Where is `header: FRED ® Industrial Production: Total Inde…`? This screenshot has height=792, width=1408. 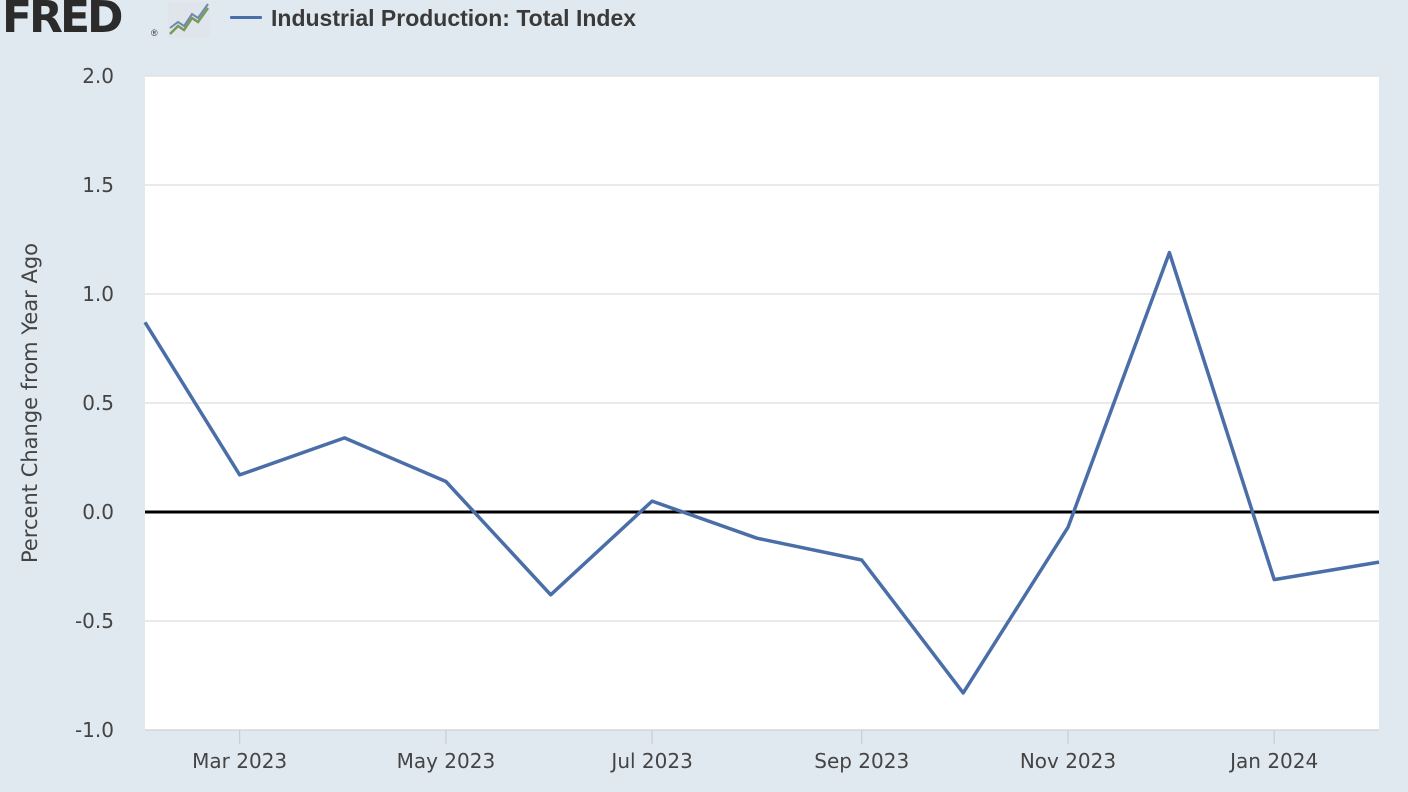 header: FRED ® Industrial Production: Total Inde… is located at coordinates (704, 21).